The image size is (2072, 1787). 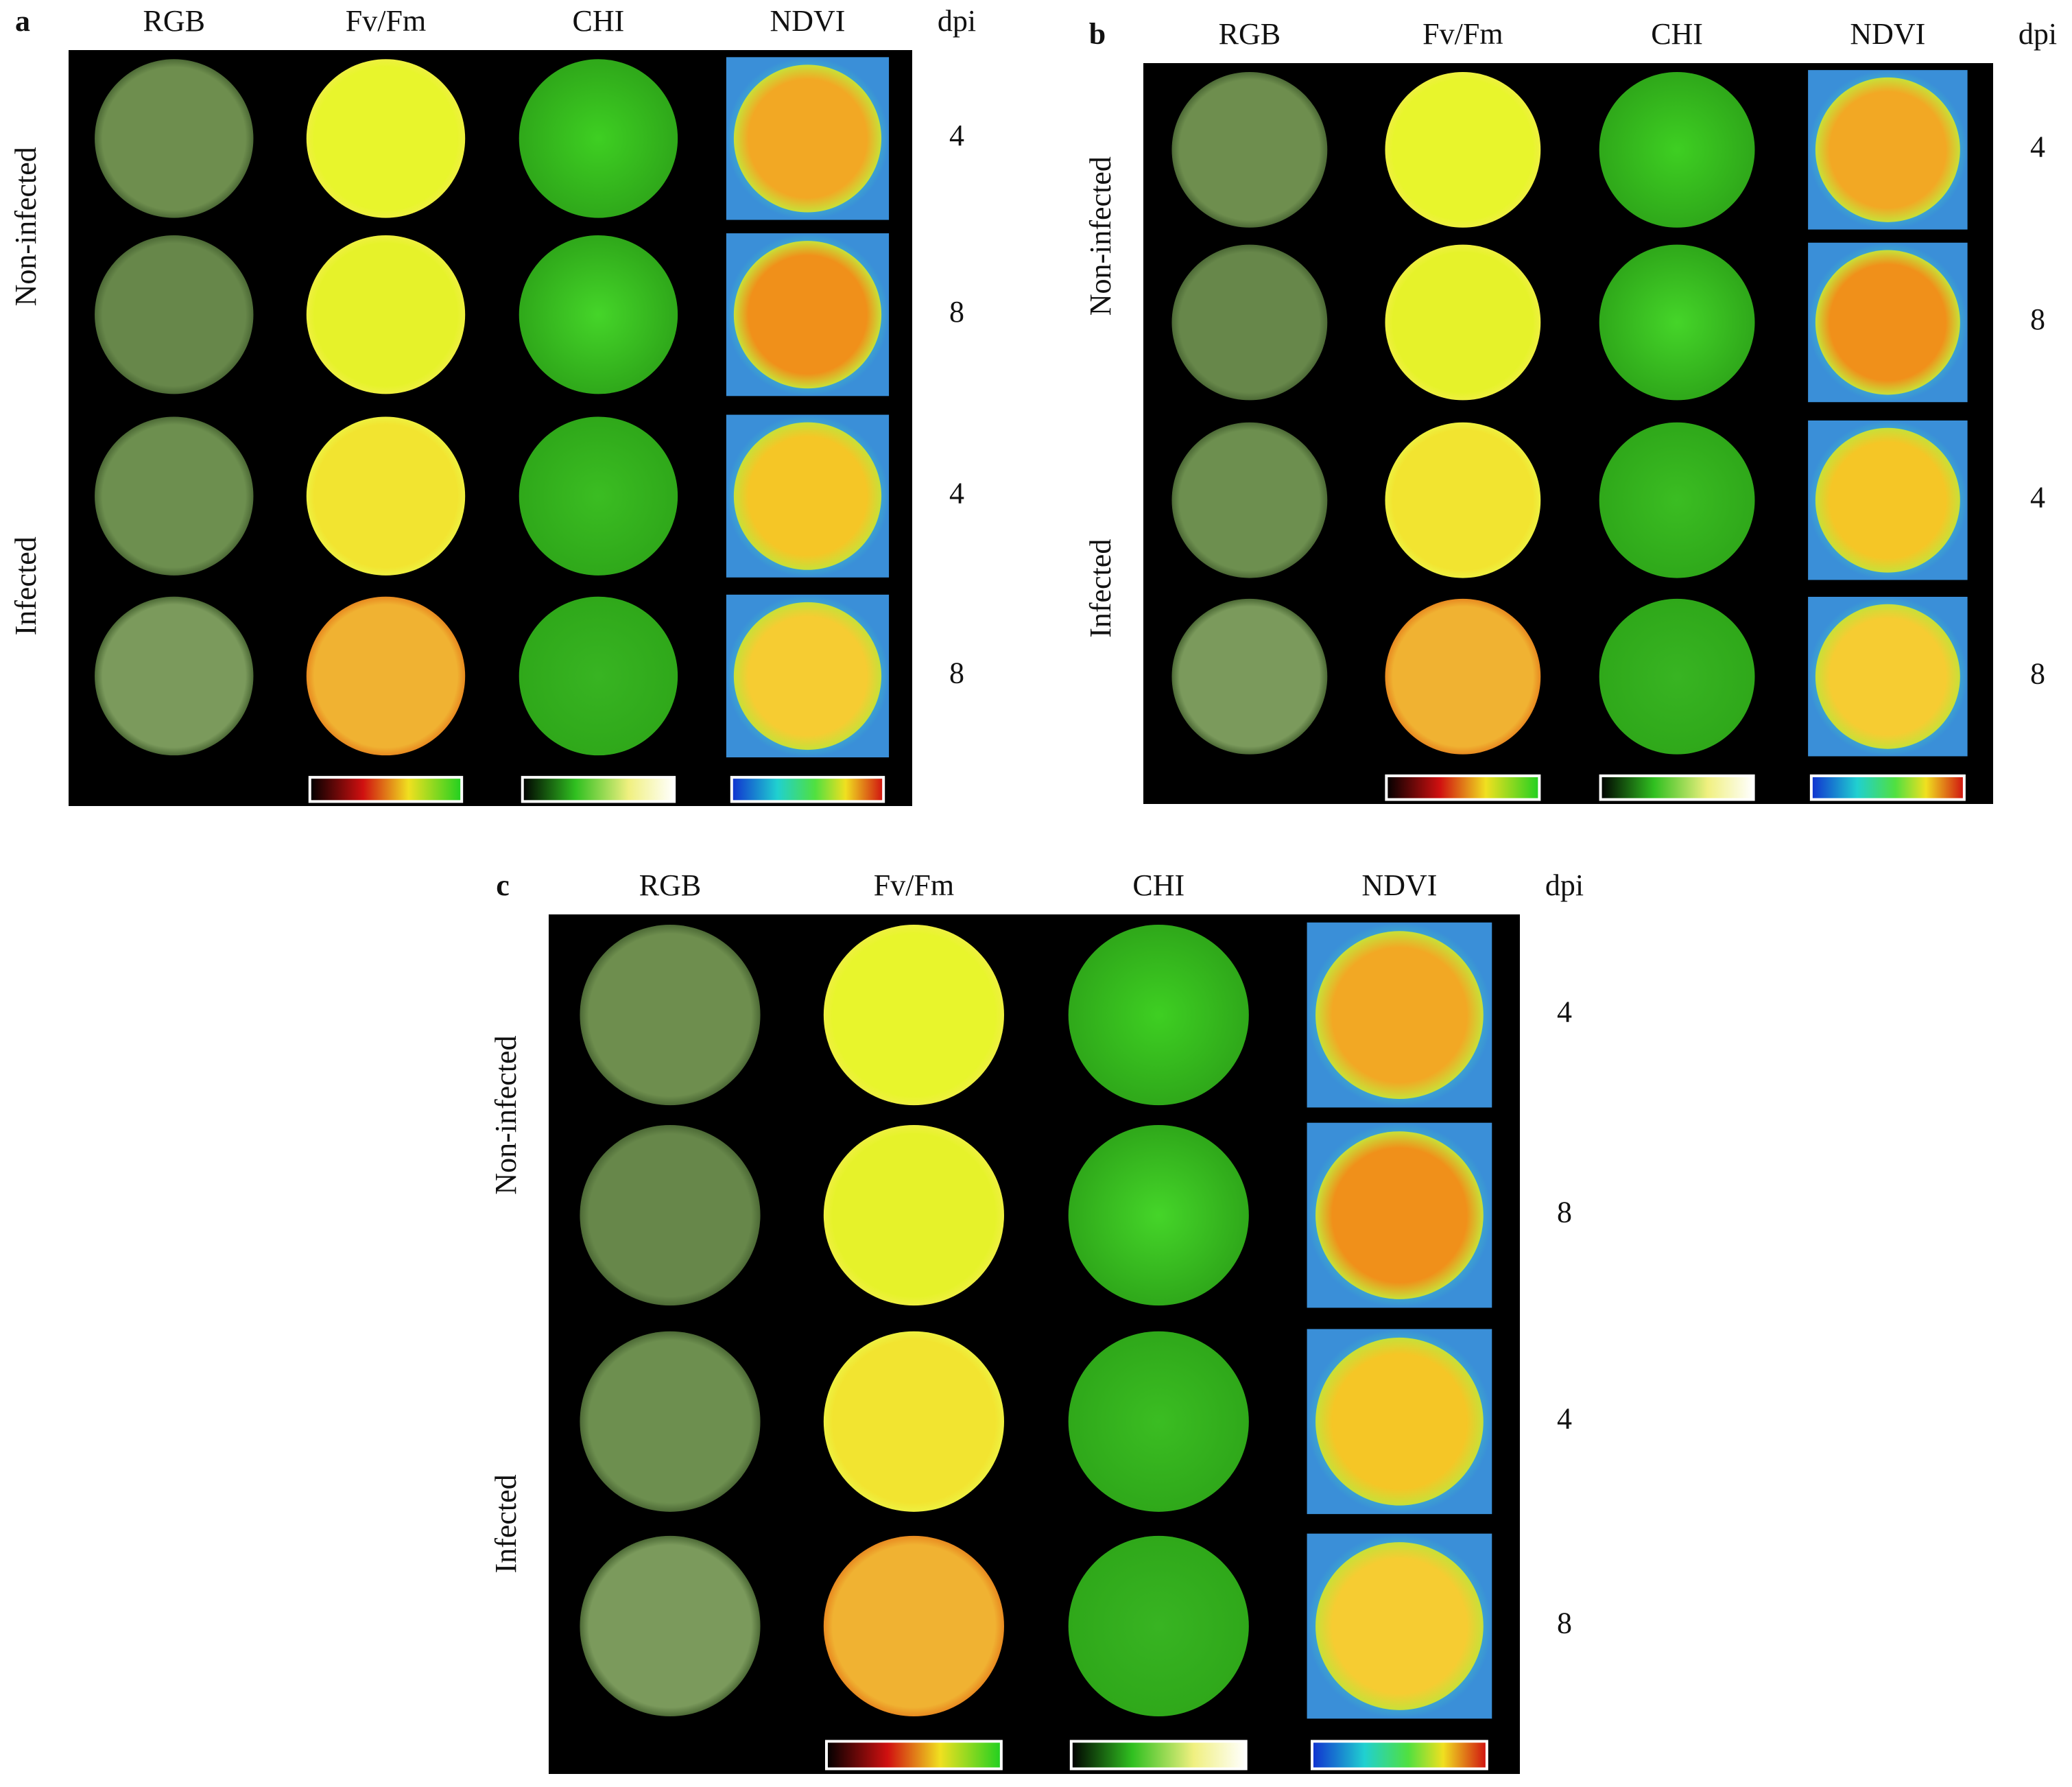 What do you see at coordinates (1097, 34) in the screenshot?
I see `panel-label: b` at bounding box center [1097, 34].